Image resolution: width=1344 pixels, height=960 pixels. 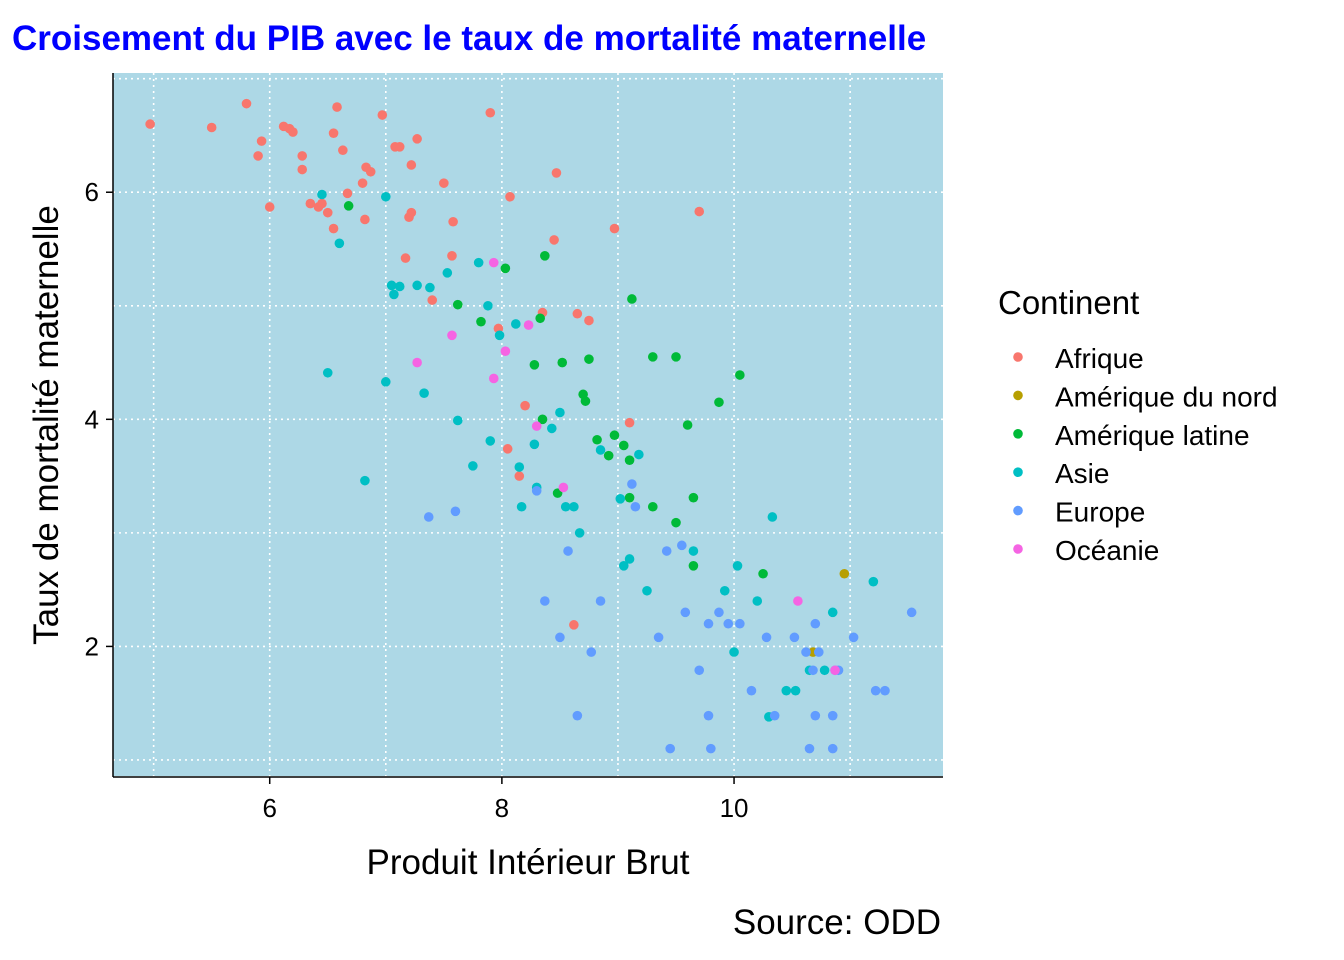 I want to click on y-tick-label: 4, so click(x=92, y=419).